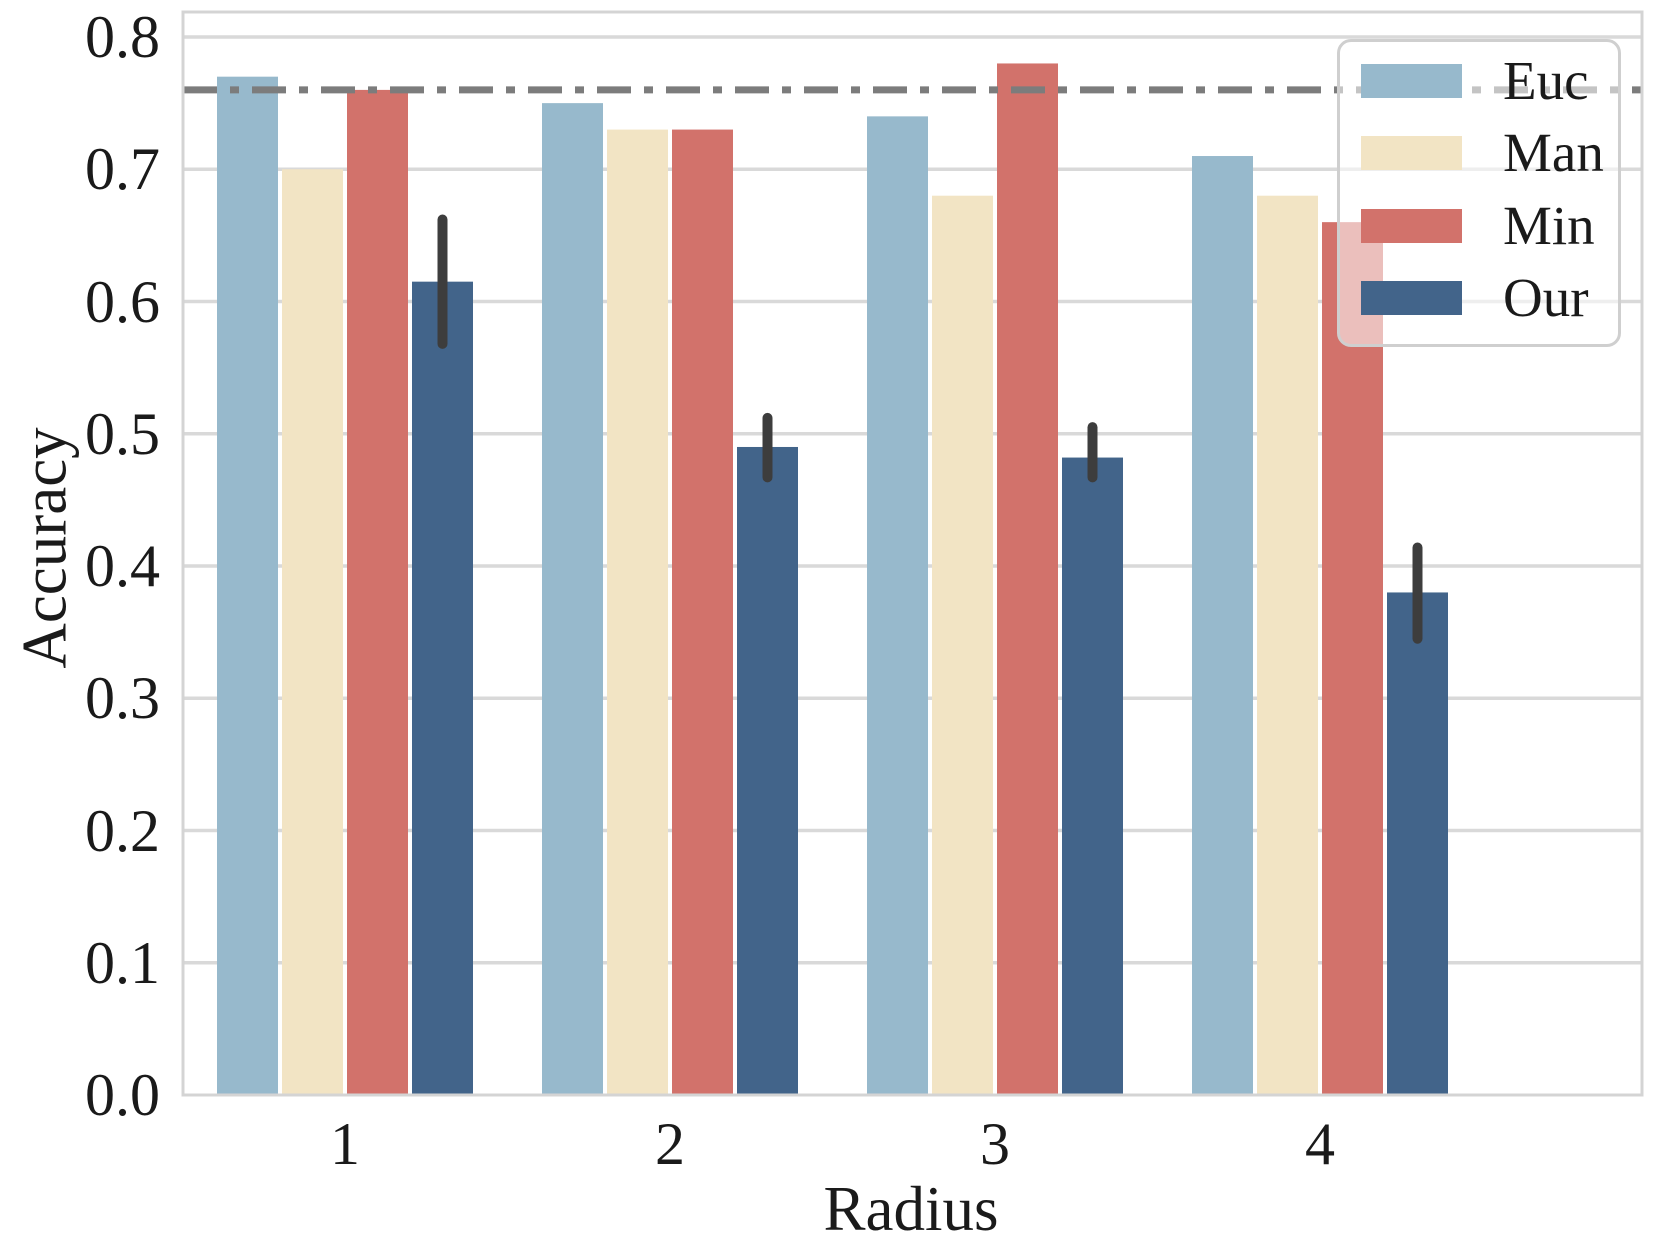  Describe the element at coordinates (1411, 226) in the screenshot. I see `legend-swatch-min` at that location.